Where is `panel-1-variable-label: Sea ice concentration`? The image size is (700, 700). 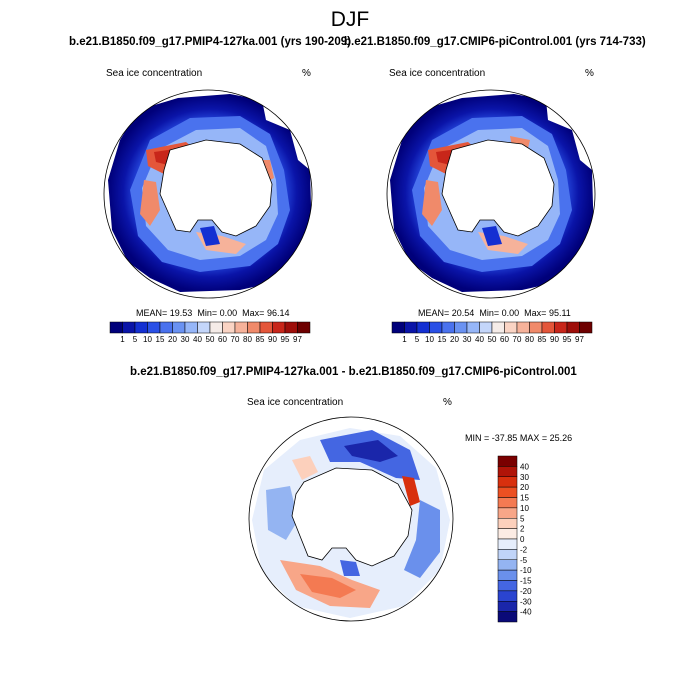
panel-1-variable-label: Sea ice concentration is located at coordinates (154, 73).